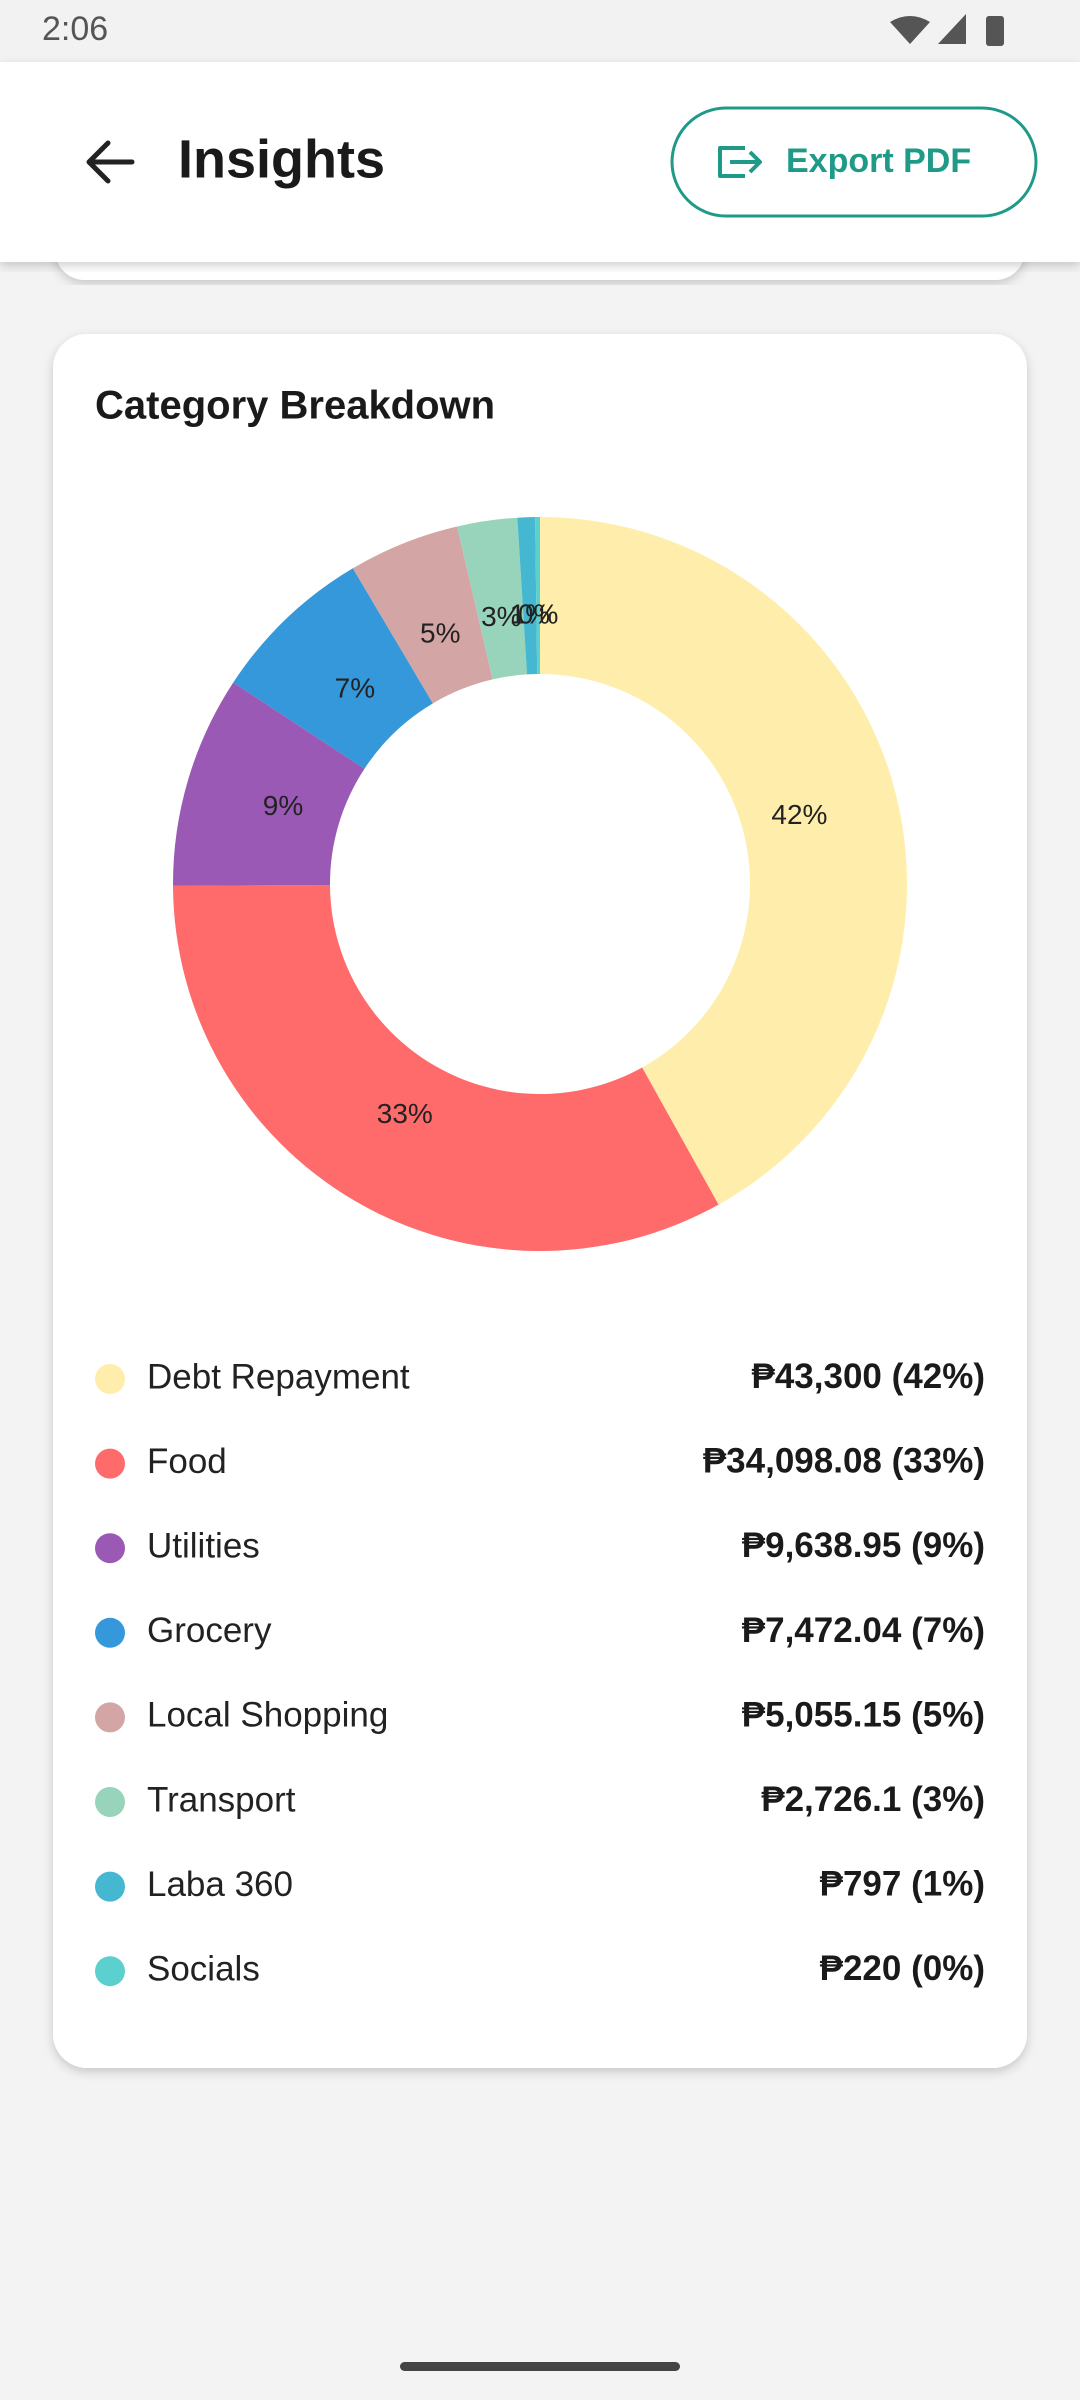  What do you see at coordinates (187, 1461) in the screenshot?
I see `legend-name: Food` at bounding box center [187, 1461].